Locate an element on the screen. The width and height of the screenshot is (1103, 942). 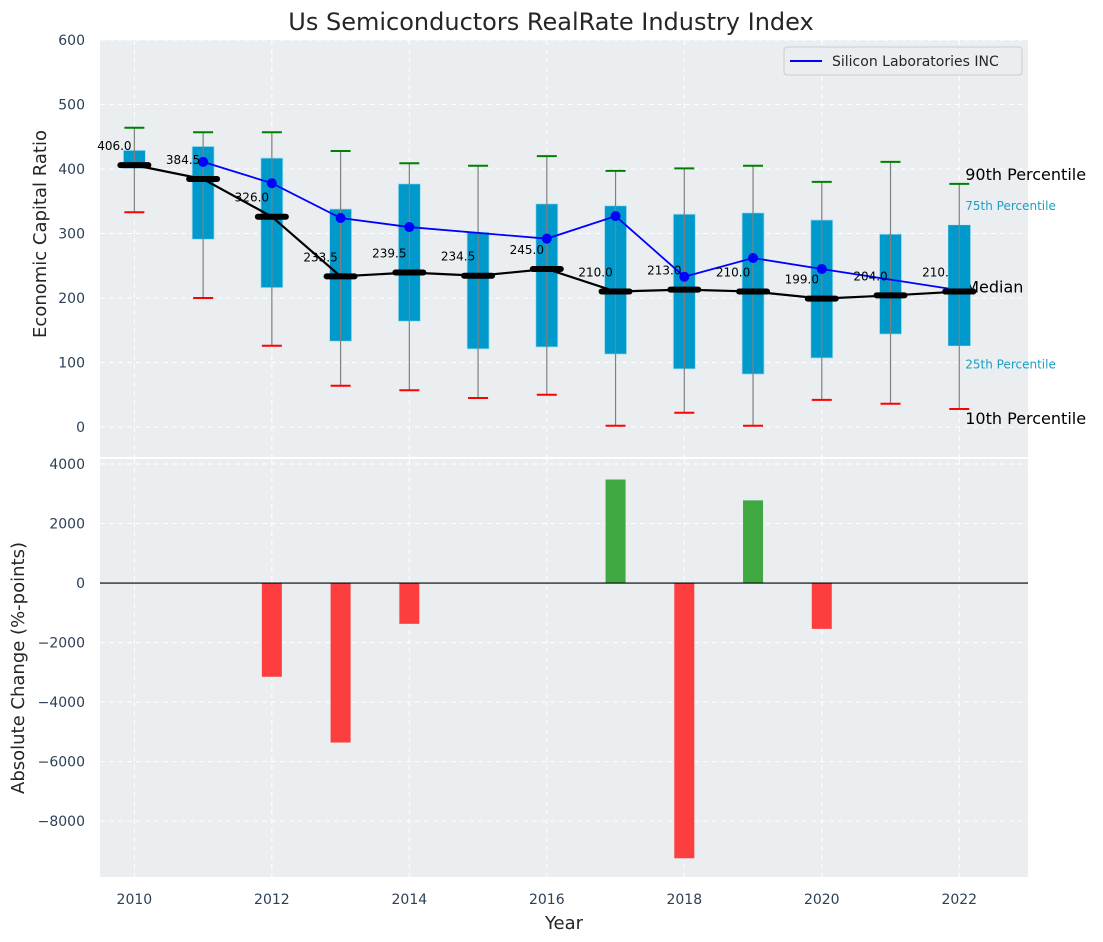
x-tick-label: 2020 is located at coordinates (822, 900).